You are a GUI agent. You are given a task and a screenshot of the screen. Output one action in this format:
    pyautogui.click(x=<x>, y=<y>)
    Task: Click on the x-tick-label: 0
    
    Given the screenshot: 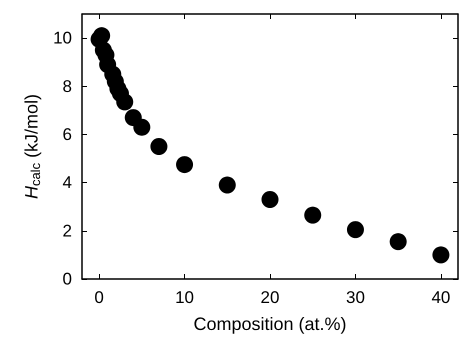 What is the action you would take?
    pyautogui.click(x=99, y=297)
    